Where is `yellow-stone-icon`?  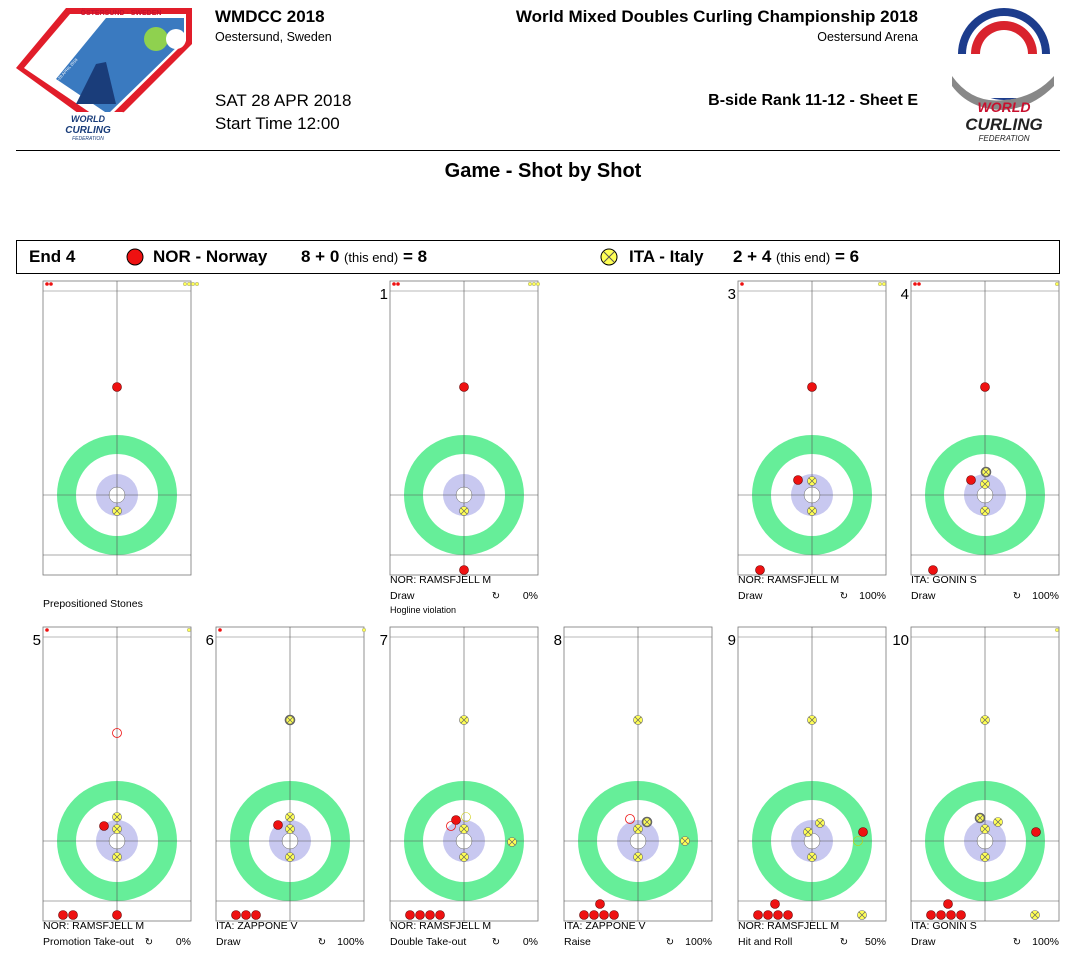
yellow-stone-icon is located at coordinates (609, 257).